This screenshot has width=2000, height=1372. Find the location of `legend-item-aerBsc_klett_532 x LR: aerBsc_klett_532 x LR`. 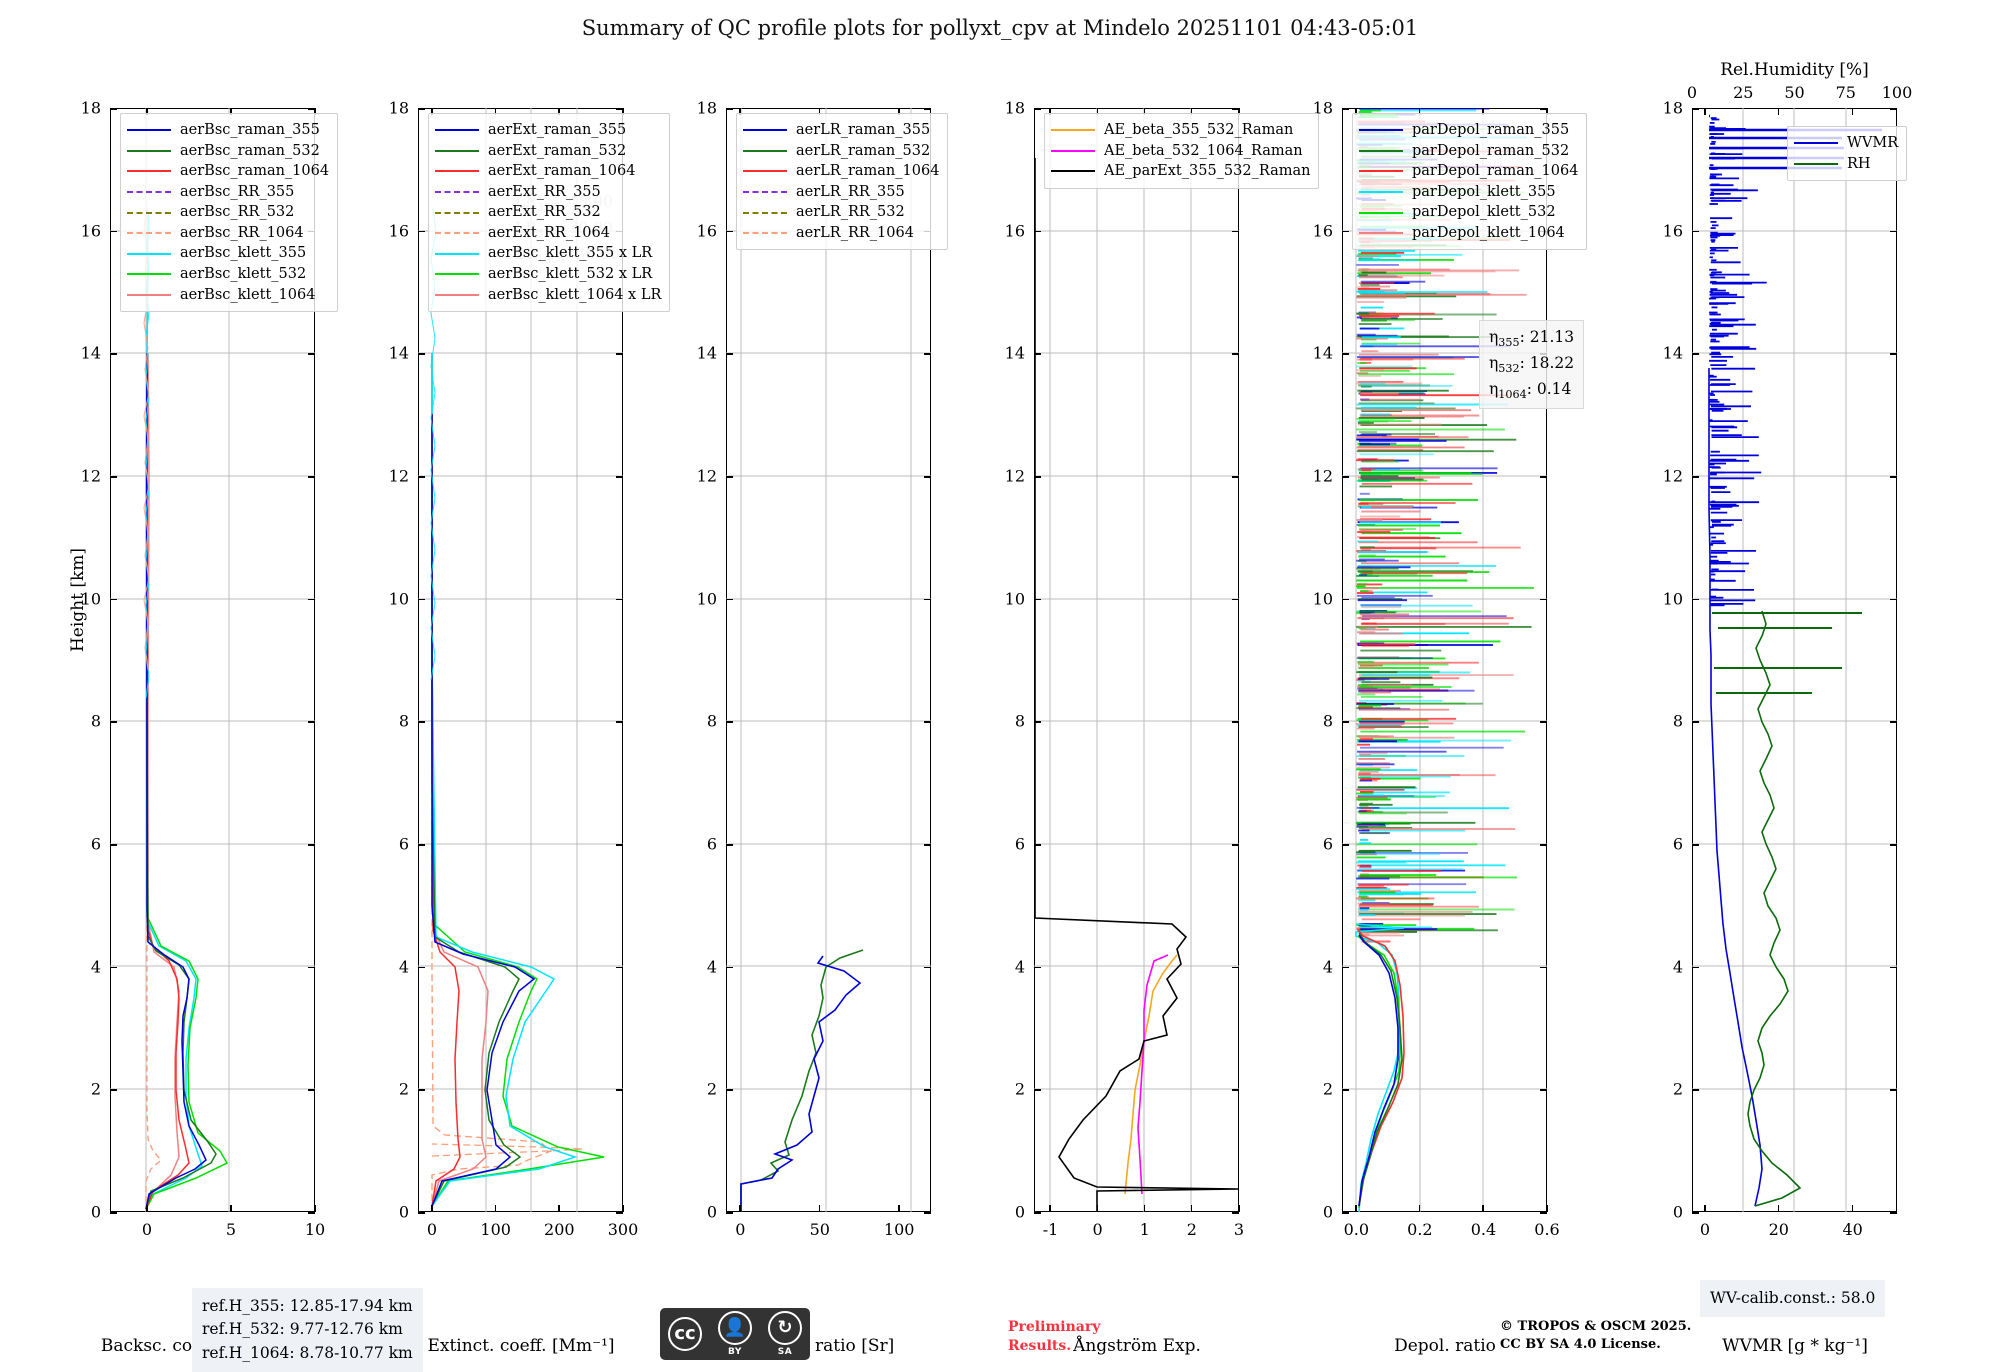

legend-item-aerBsc_klett_532 x LR: aerBsc_klett_532 x LR is located at coordinates (548, 274).